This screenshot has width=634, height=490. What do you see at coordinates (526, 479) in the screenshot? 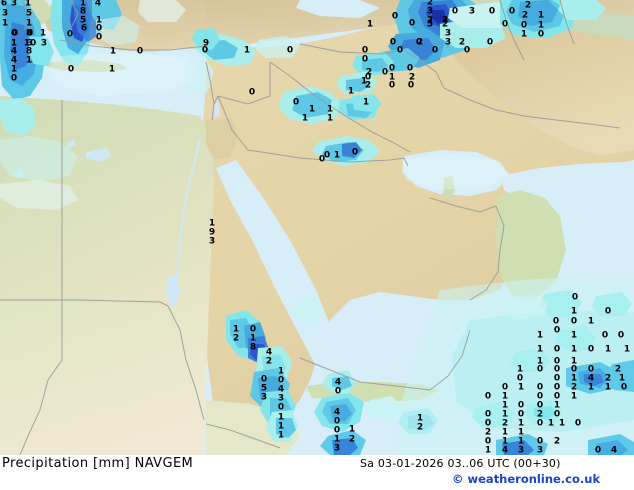
I see `copyright-notice: © weatheronline.co.uk` at bounding box center [526, 479].